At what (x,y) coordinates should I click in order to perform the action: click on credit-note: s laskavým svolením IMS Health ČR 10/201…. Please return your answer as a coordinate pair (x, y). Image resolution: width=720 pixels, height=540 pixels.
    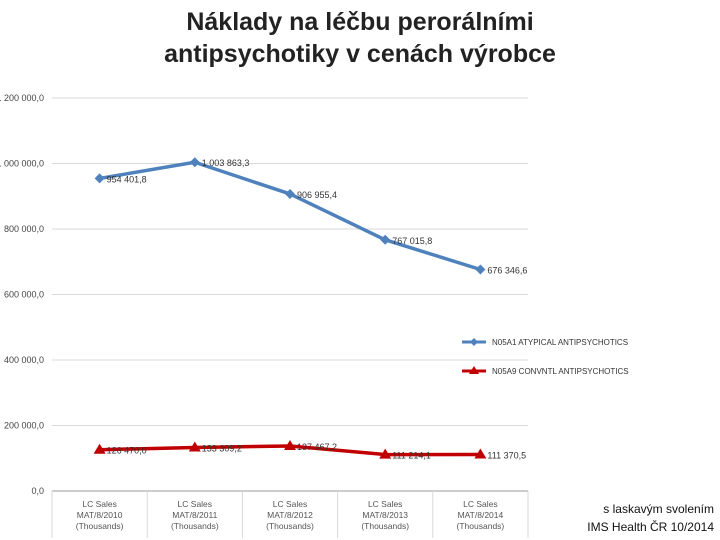
    Looking at the image, I should click on (629, 518).